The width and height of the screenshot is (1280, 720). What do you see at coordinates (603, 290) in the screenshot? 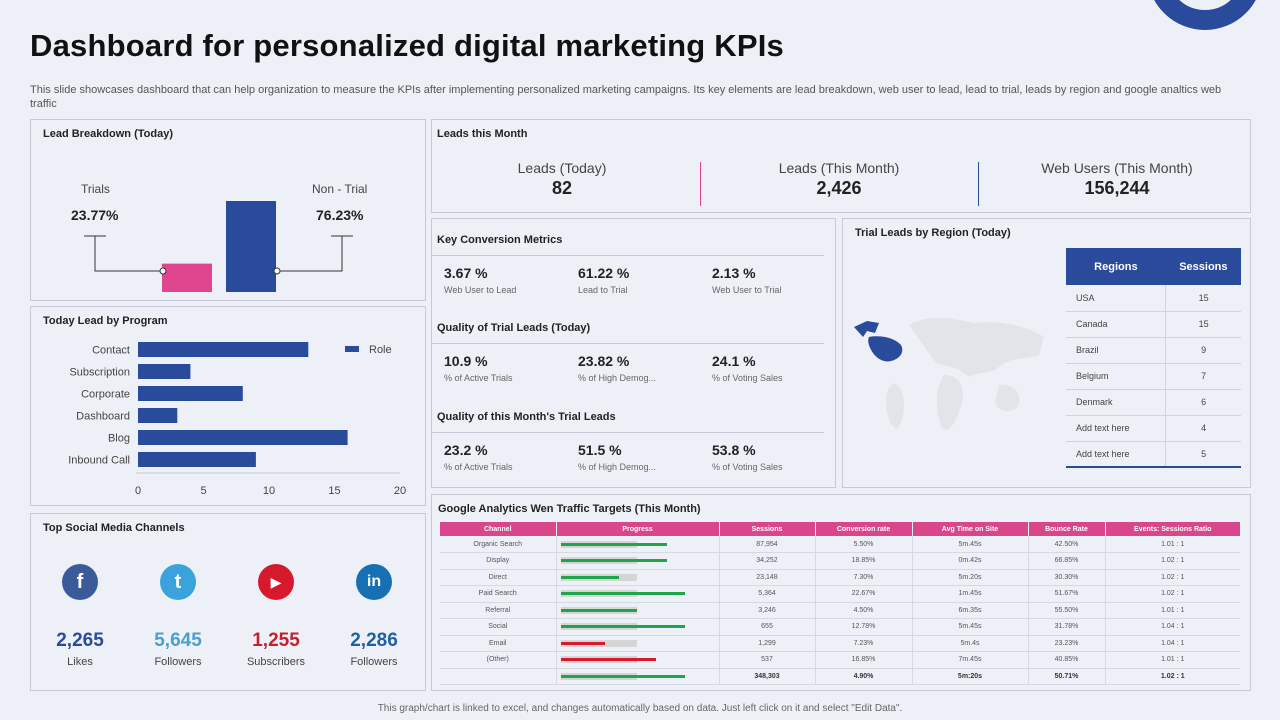
I see `metric-label: Lead to Trial` at bounding box center [603, 290].